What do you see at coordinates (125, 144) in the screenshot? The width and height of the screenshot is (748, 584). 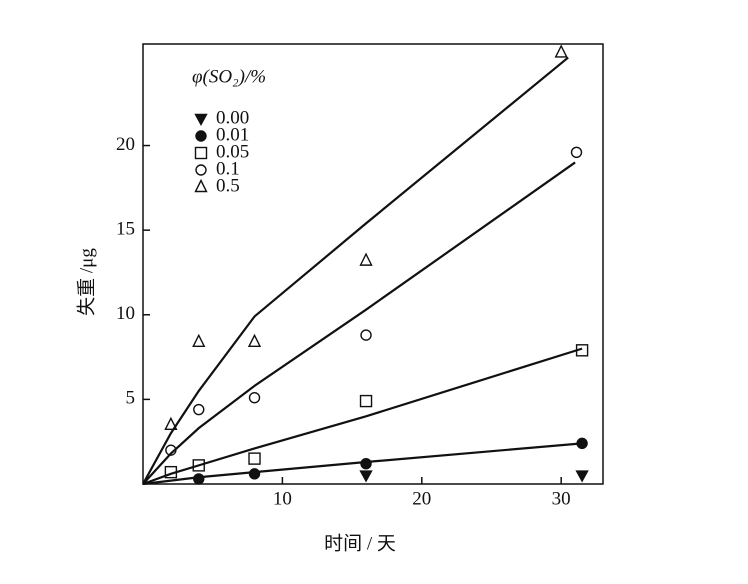 I see `y-tick-label: 20` at bounding box center [125, 144].